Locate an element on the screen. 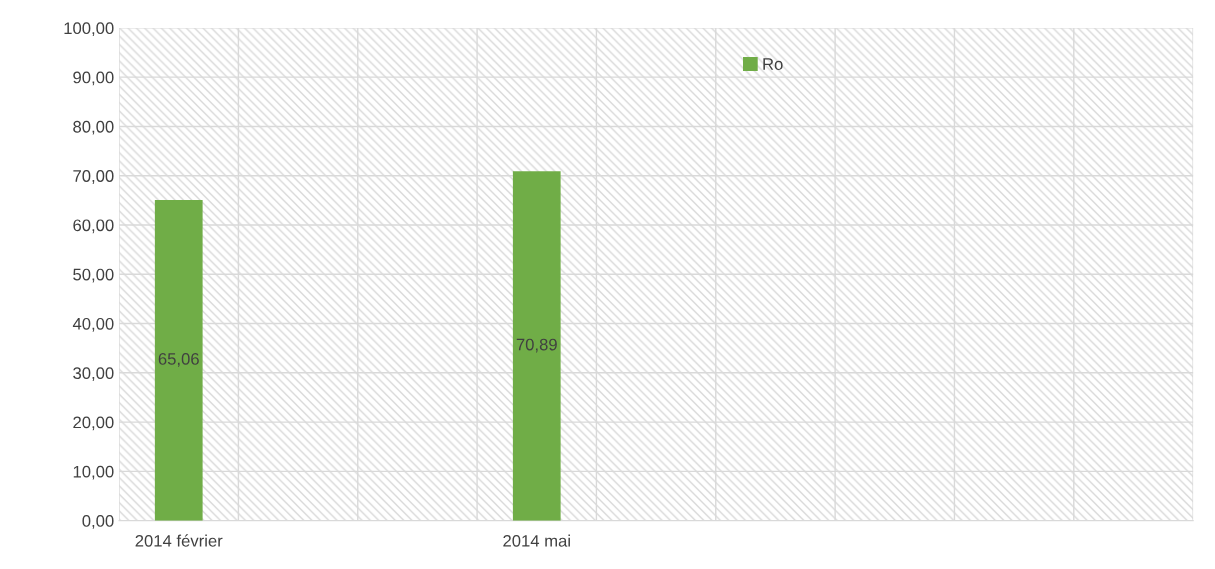  data-label: 65,06 is located at coordinates (178, 360).